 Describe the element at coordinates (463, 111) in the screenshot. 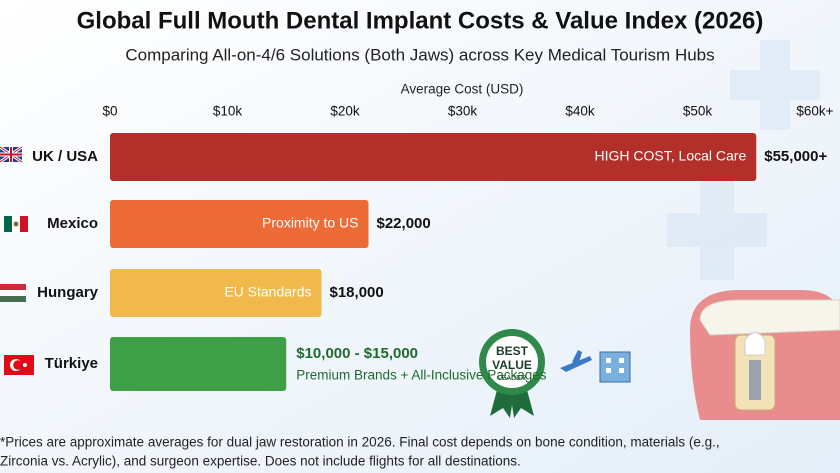

I see `x-tick-label: $30k` at that location.